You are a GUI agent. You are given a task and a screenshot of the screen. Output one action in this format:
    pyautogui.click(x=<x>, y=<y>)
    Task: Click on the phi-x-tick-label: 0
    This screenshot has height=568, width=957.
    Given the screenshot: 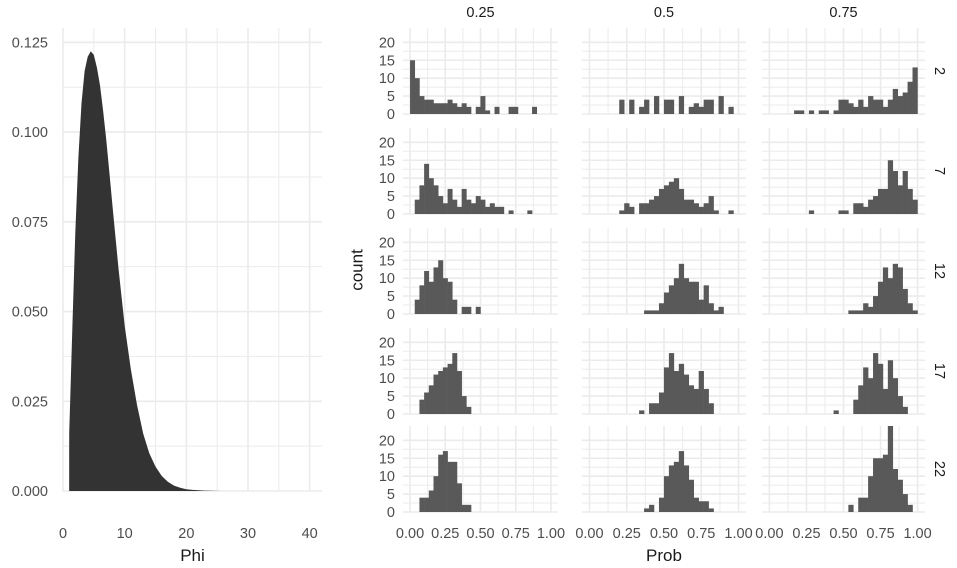 What is the action you would take?
    pyautogui.click(x=63, y=534)
    